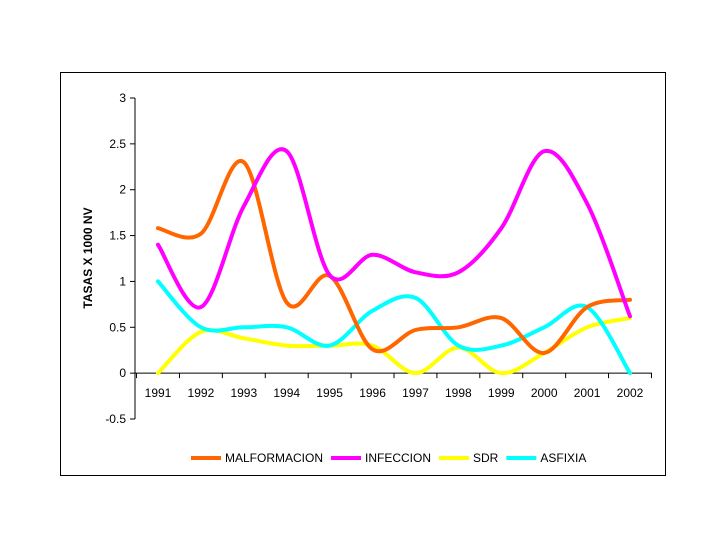  Describe the element at coordinates (486, 458) in the screenshot. I see `legend-label-sdr: SDR` at that location.